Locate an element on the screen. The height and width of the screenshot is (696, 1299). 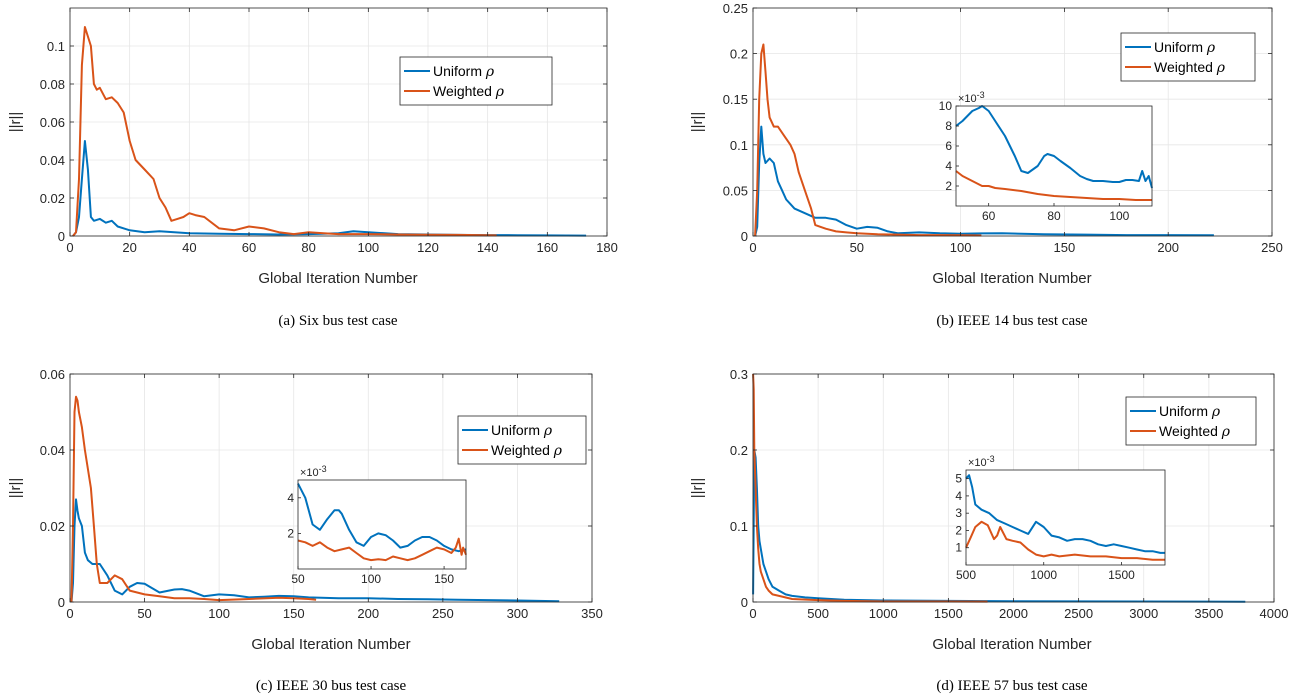
panel-caption: (d) IEEE 57 bus test case is located at coordinates (1012, 686).